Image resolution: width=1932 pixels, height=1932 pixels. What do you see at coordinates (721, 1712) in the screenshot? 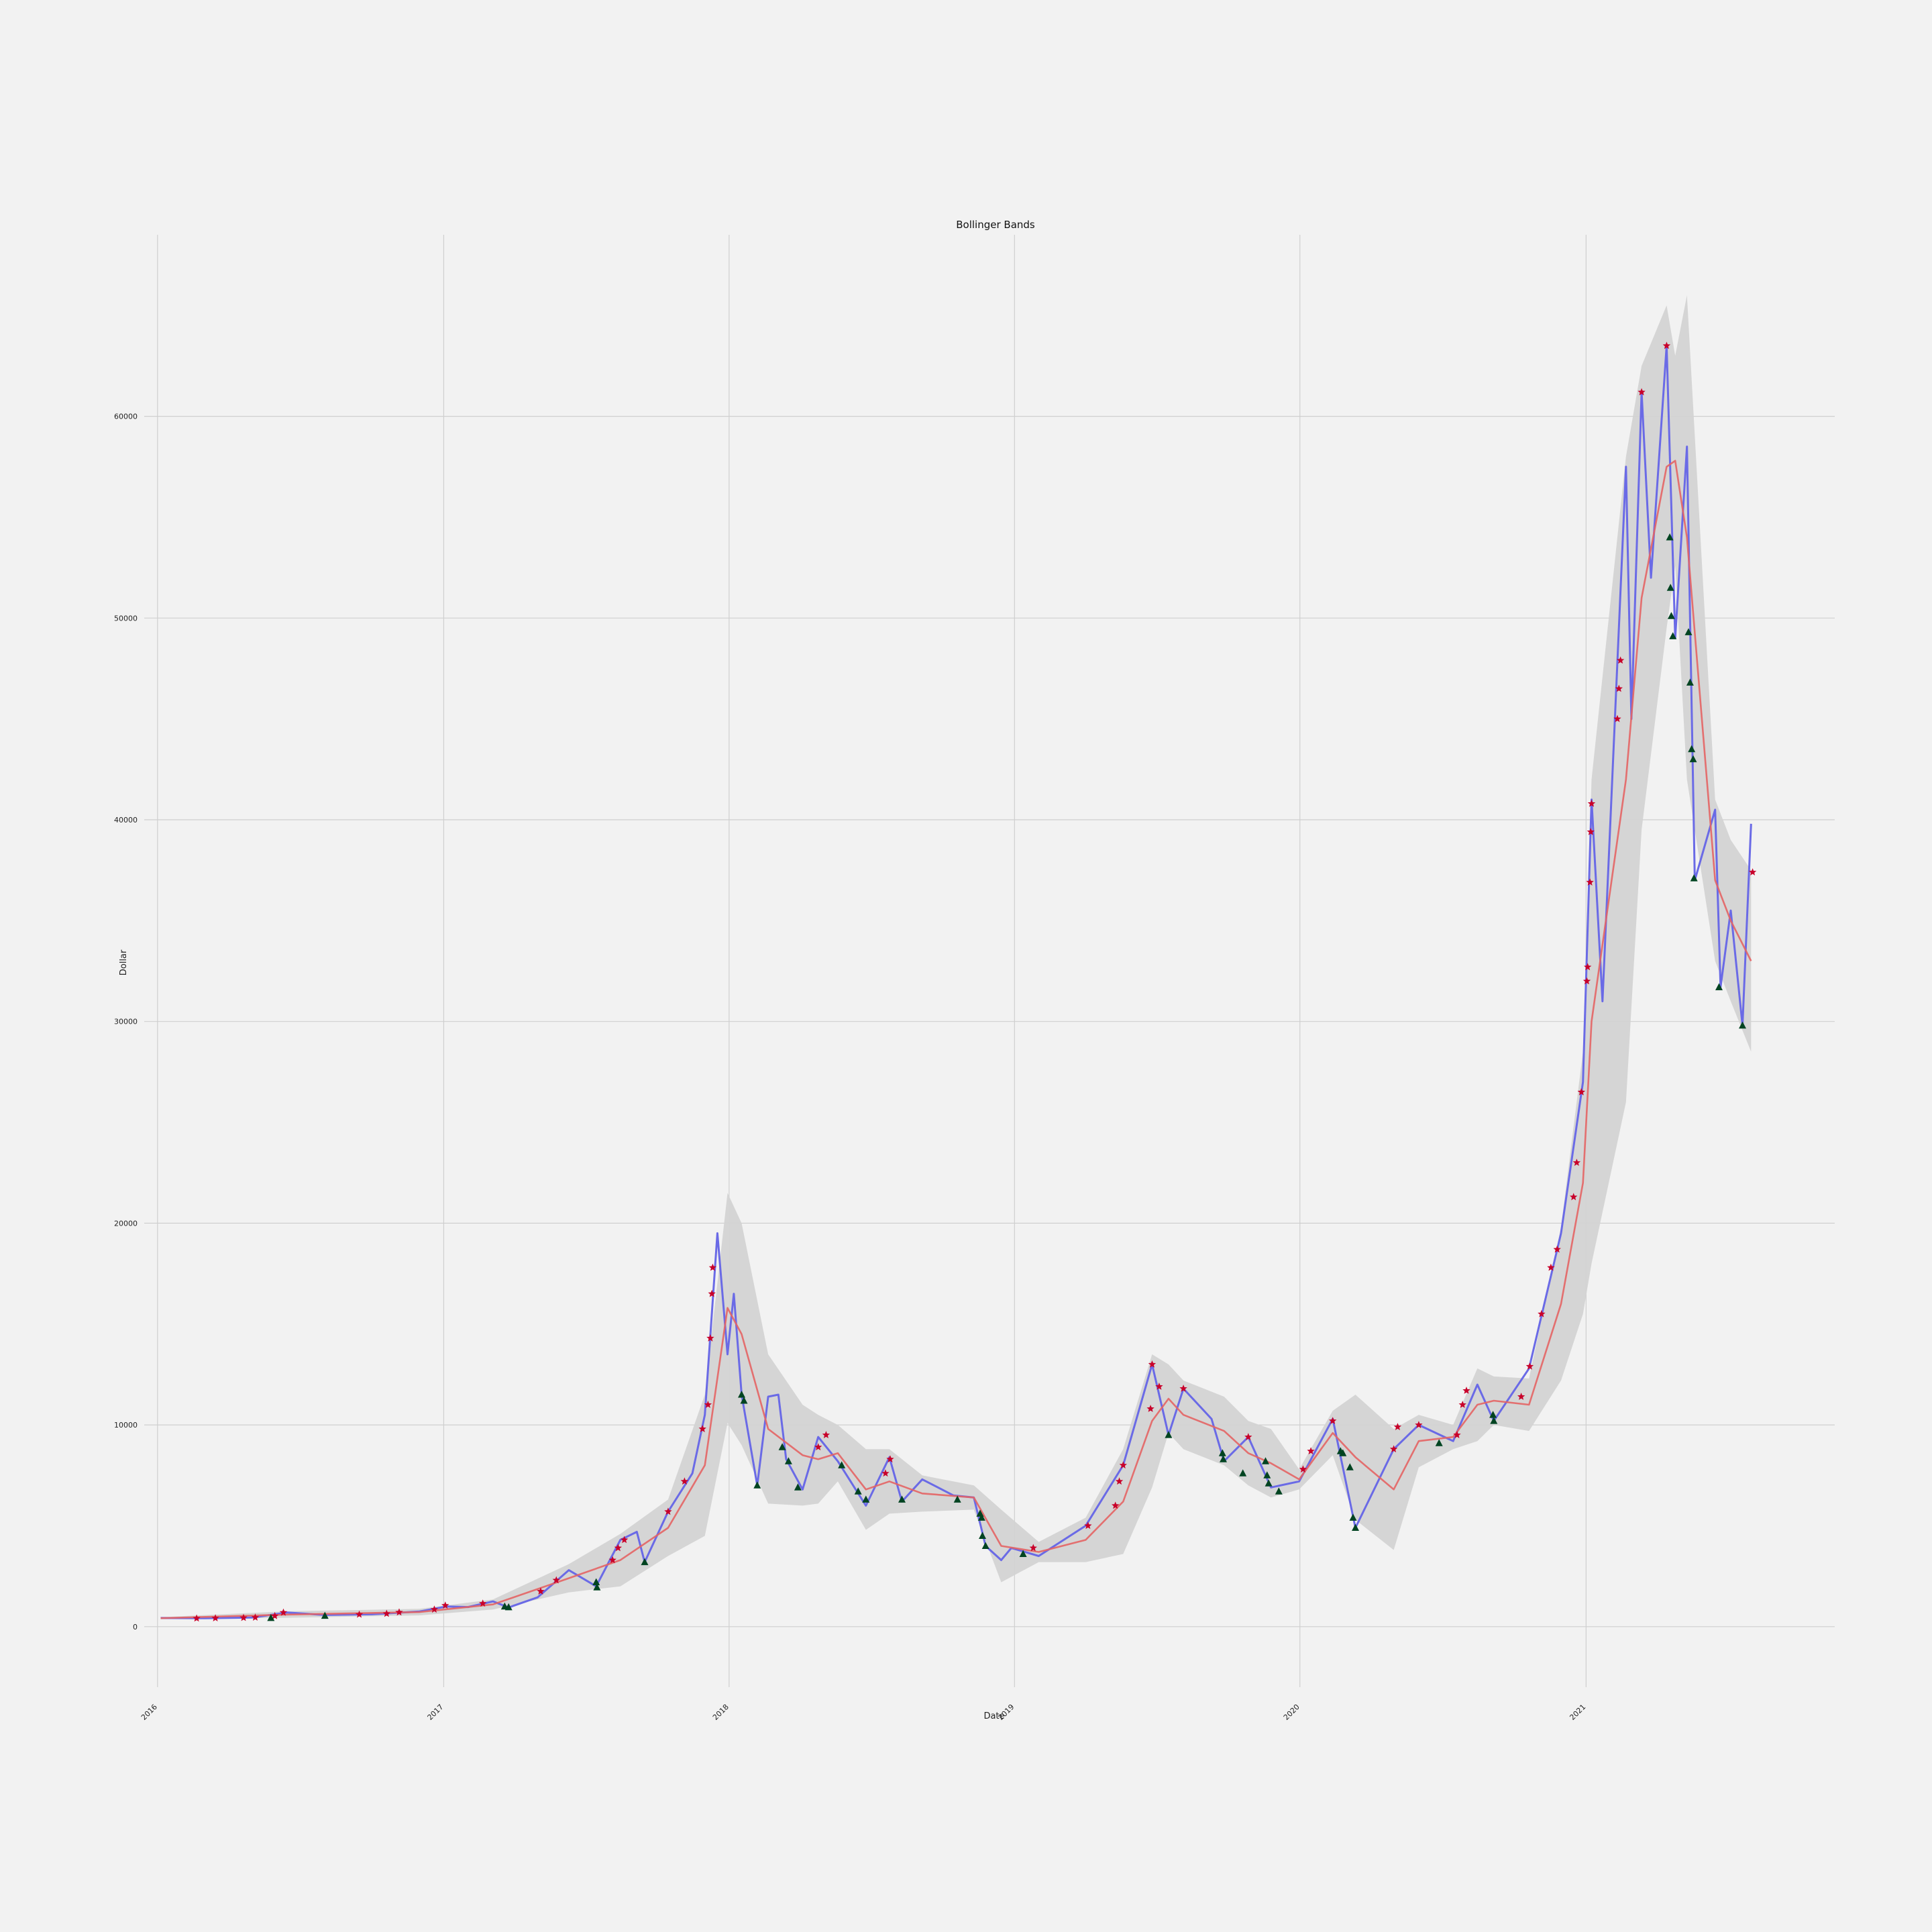
I see `x-tick-label: 2018` at bounding box center [721, 1712].